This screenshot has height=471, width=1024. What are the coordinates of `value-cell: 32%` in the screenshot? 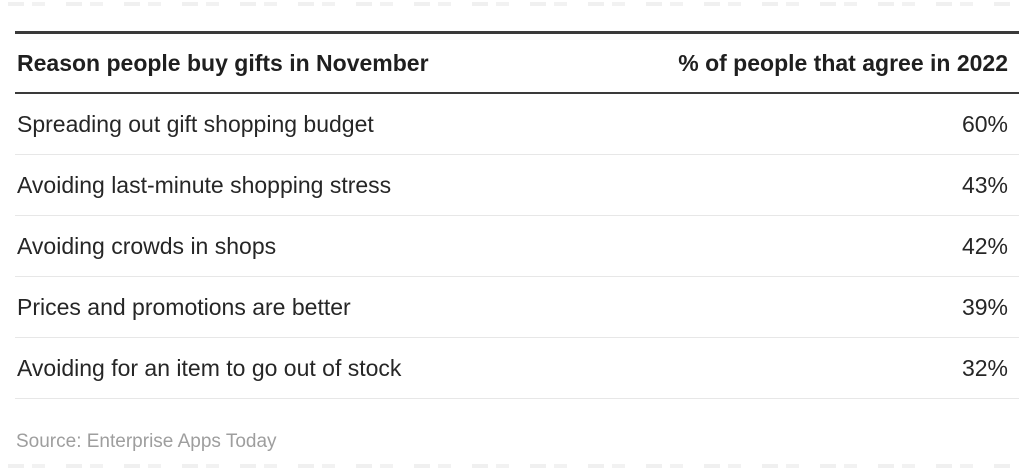 It's located at (984, 367).